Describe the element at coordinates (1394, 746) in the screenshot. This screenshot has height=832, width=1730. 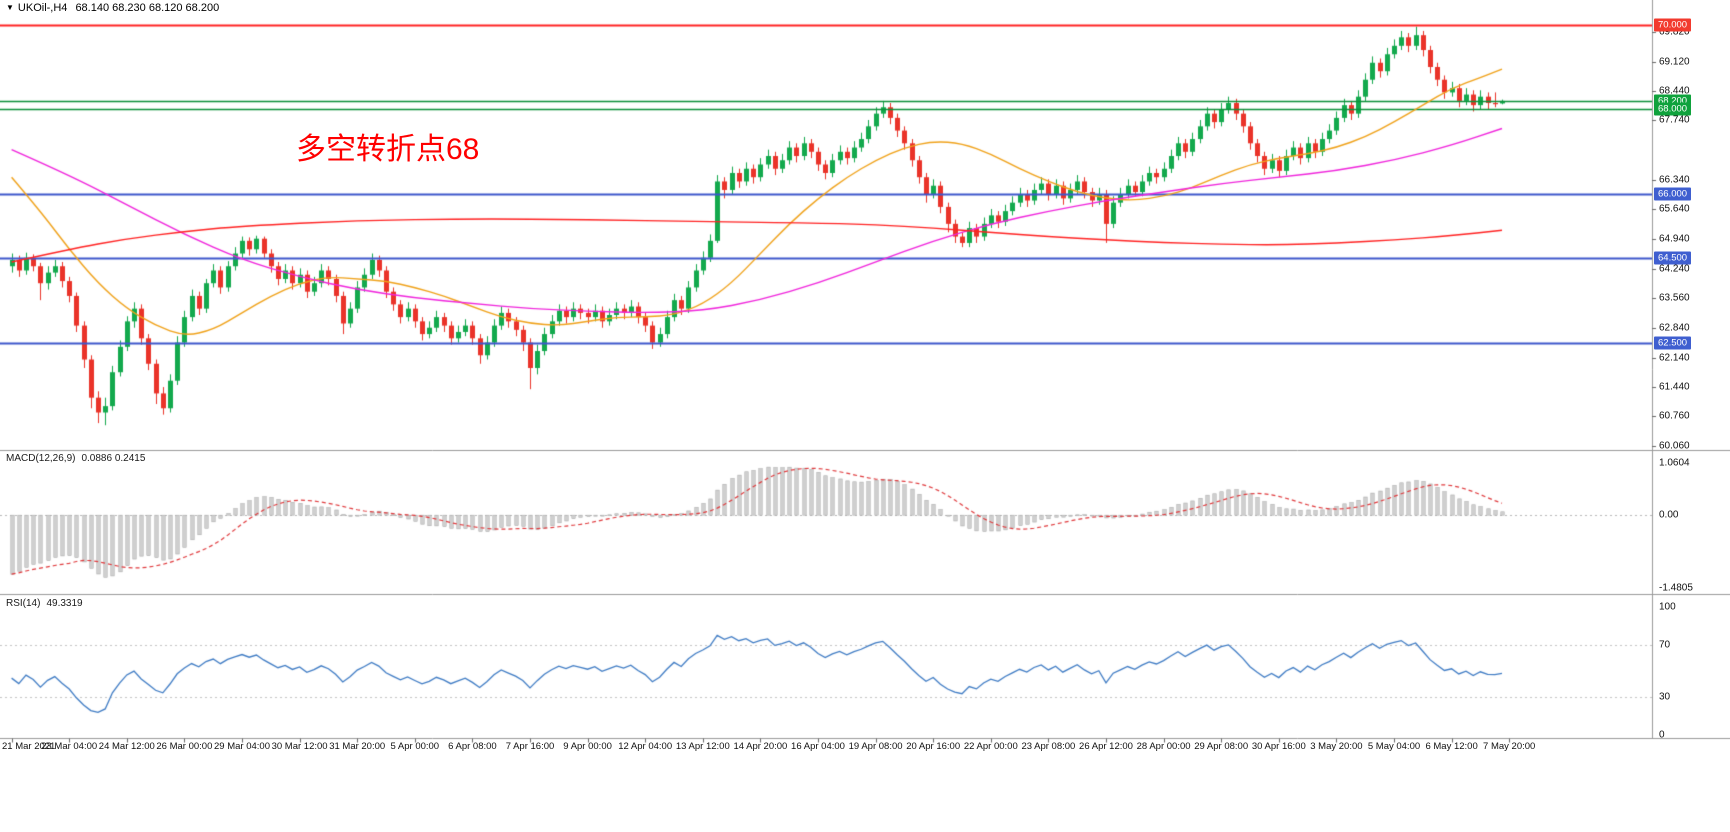
I see `time-axis-label: 5 May 04:00` at that location.